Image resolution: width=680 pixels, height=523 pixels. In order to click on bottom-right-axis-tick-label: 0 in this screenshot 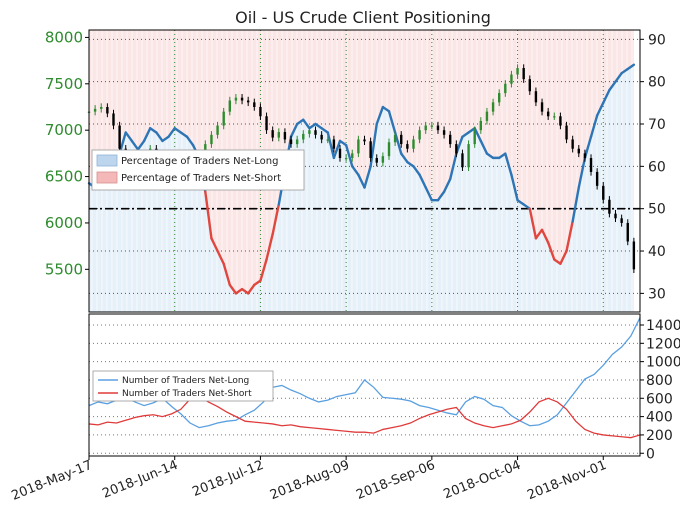, I will do `click(650, 454)`.